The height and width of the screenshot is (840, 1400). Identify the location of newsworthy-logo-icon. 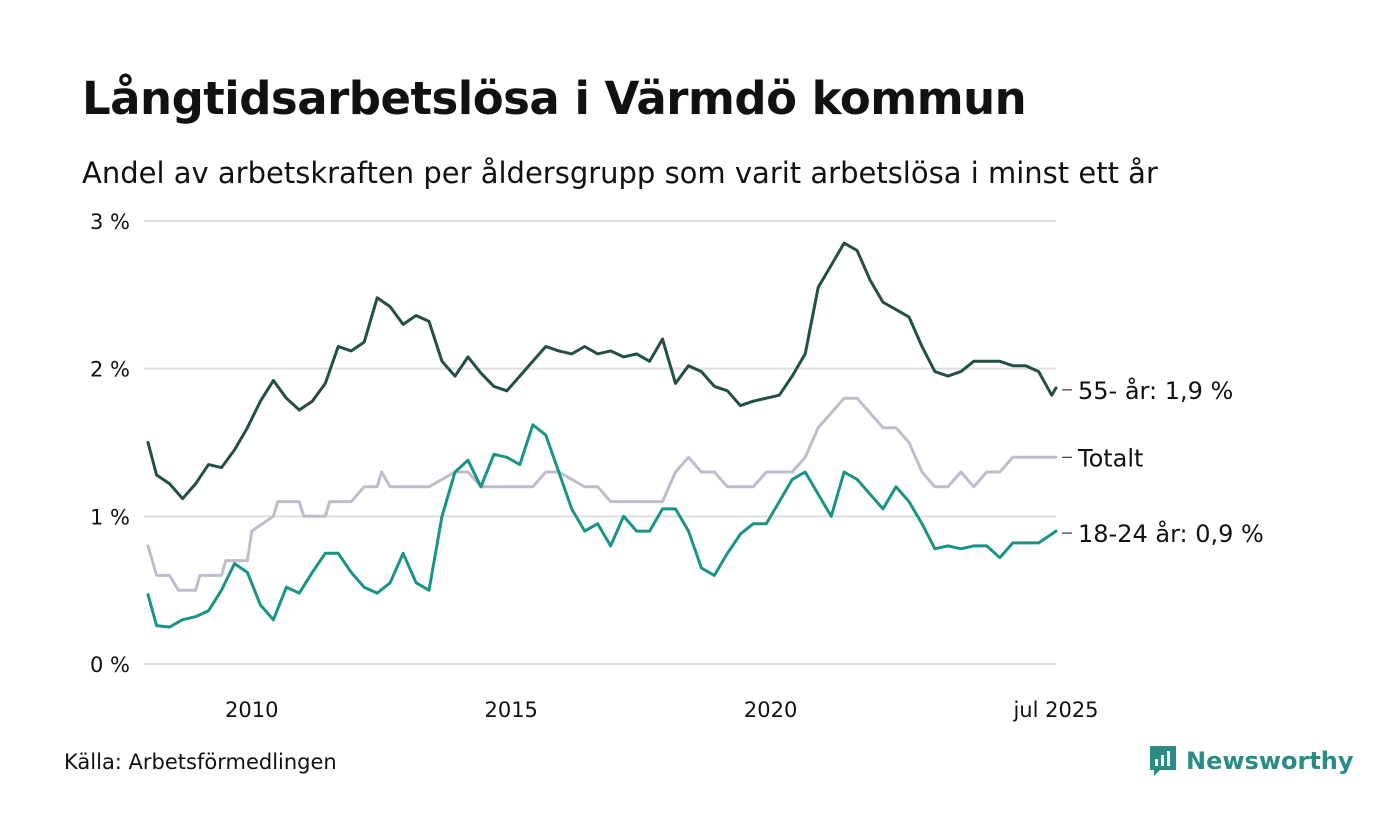
(1163, 761).